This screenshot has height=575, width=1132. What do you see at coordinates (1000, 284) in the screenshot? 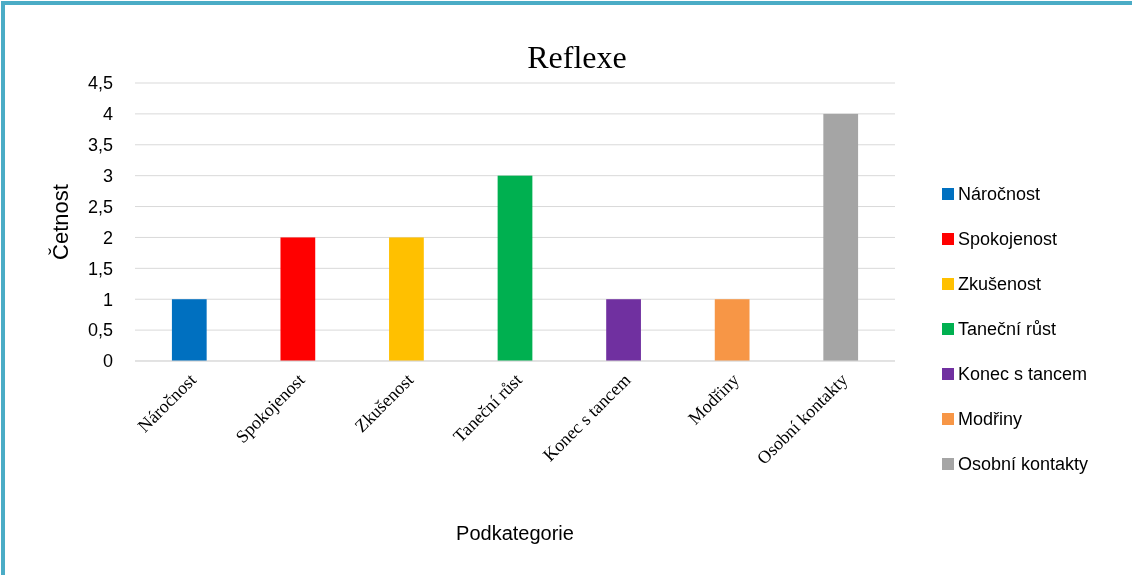
I see `legend-label: Zkušenost` at bounding box center [1000, 284].